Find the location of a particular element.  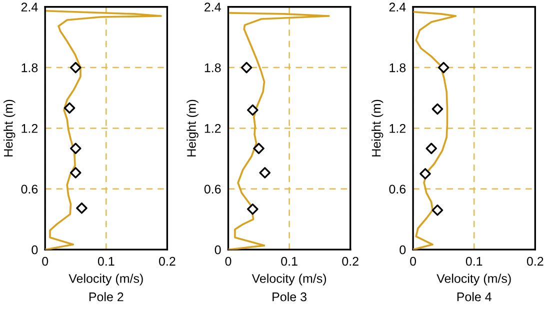

text: Pole 2 is located at coordinates (106, 297).